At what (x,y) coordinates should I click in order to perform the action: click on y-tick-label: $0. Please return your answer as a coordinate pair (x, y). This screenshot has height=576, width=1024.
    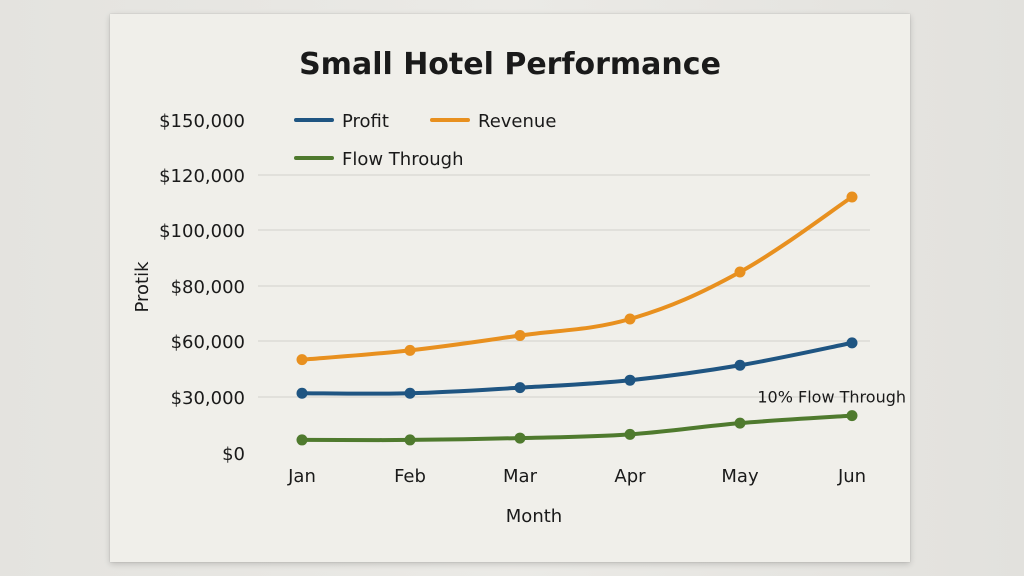
    Looking at the image, I should click on (233, 454).